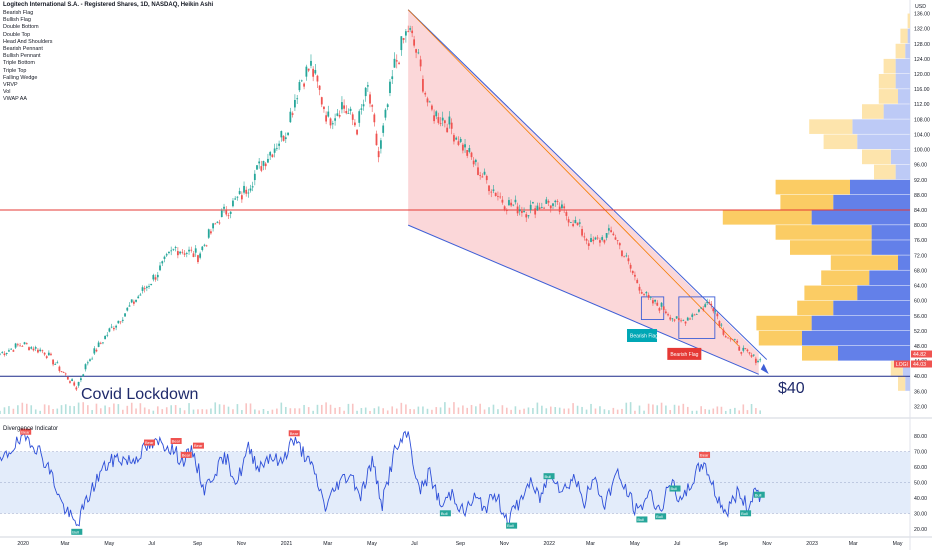  What do you see at coordinates (28, 41) in the screenshot?
I see `indicator-item: Head And Shoulders` at bounding box center [28, 41].